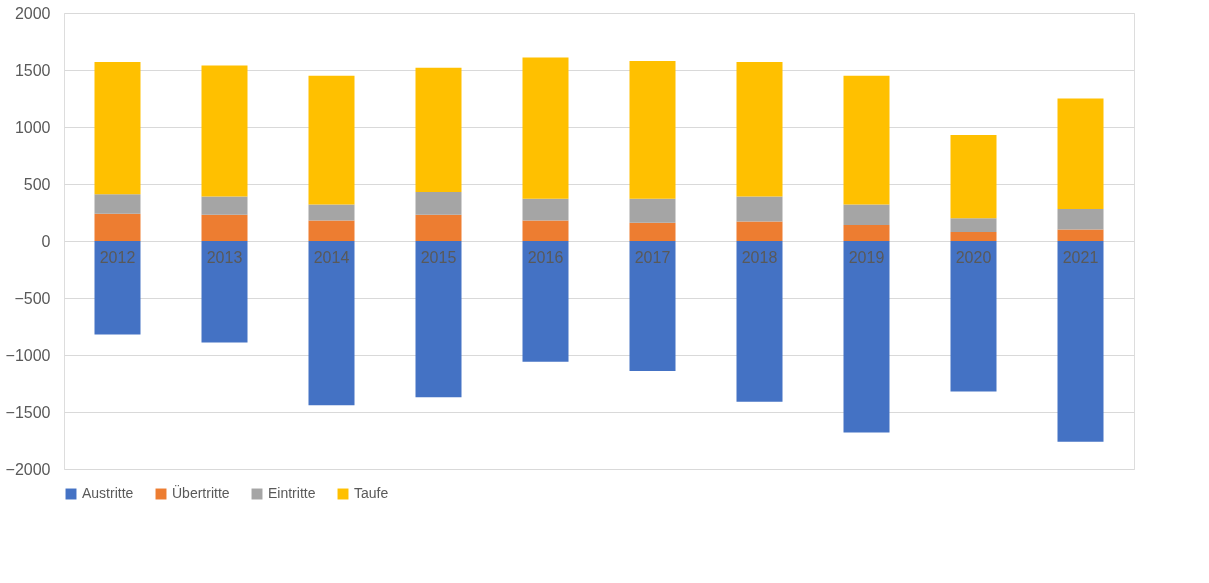  I want to click on x-tick-label: 2015, so click(438, 257).